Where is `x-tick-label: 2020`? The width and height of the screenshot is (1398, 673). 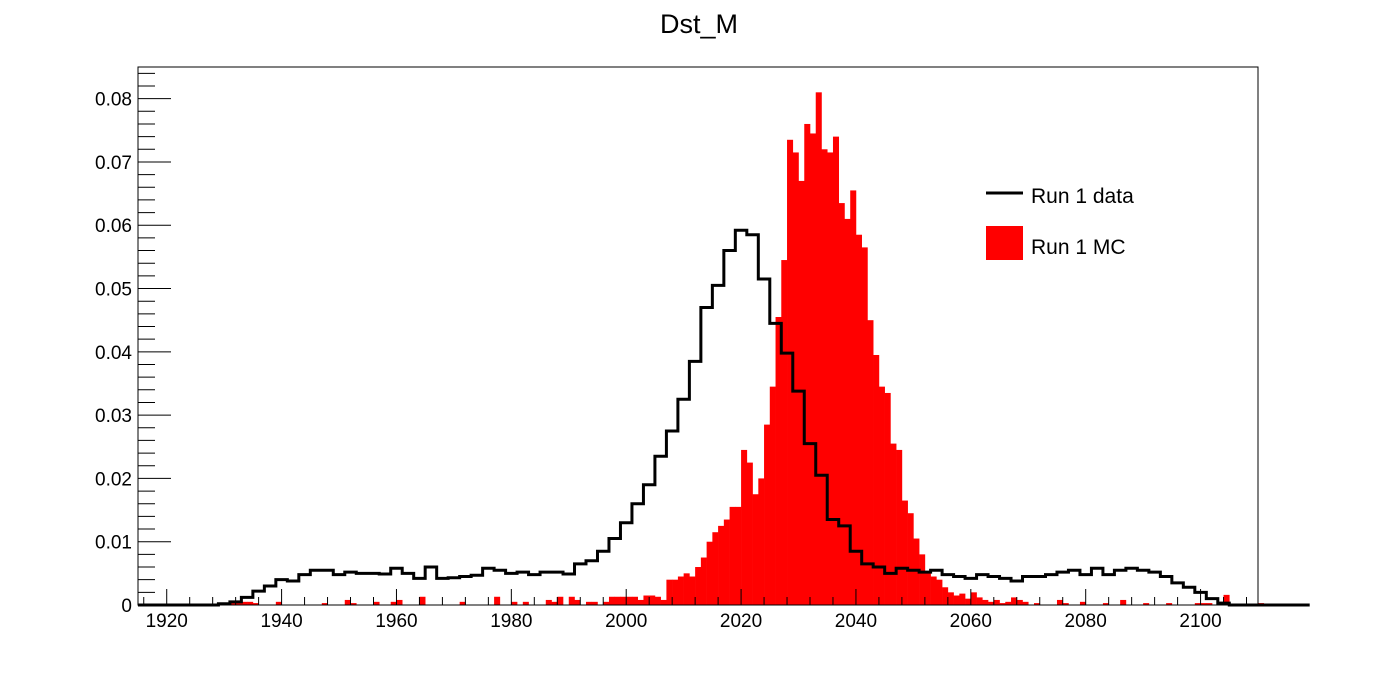 x-tick-label: 2020 is located at coordinates (741, 621).